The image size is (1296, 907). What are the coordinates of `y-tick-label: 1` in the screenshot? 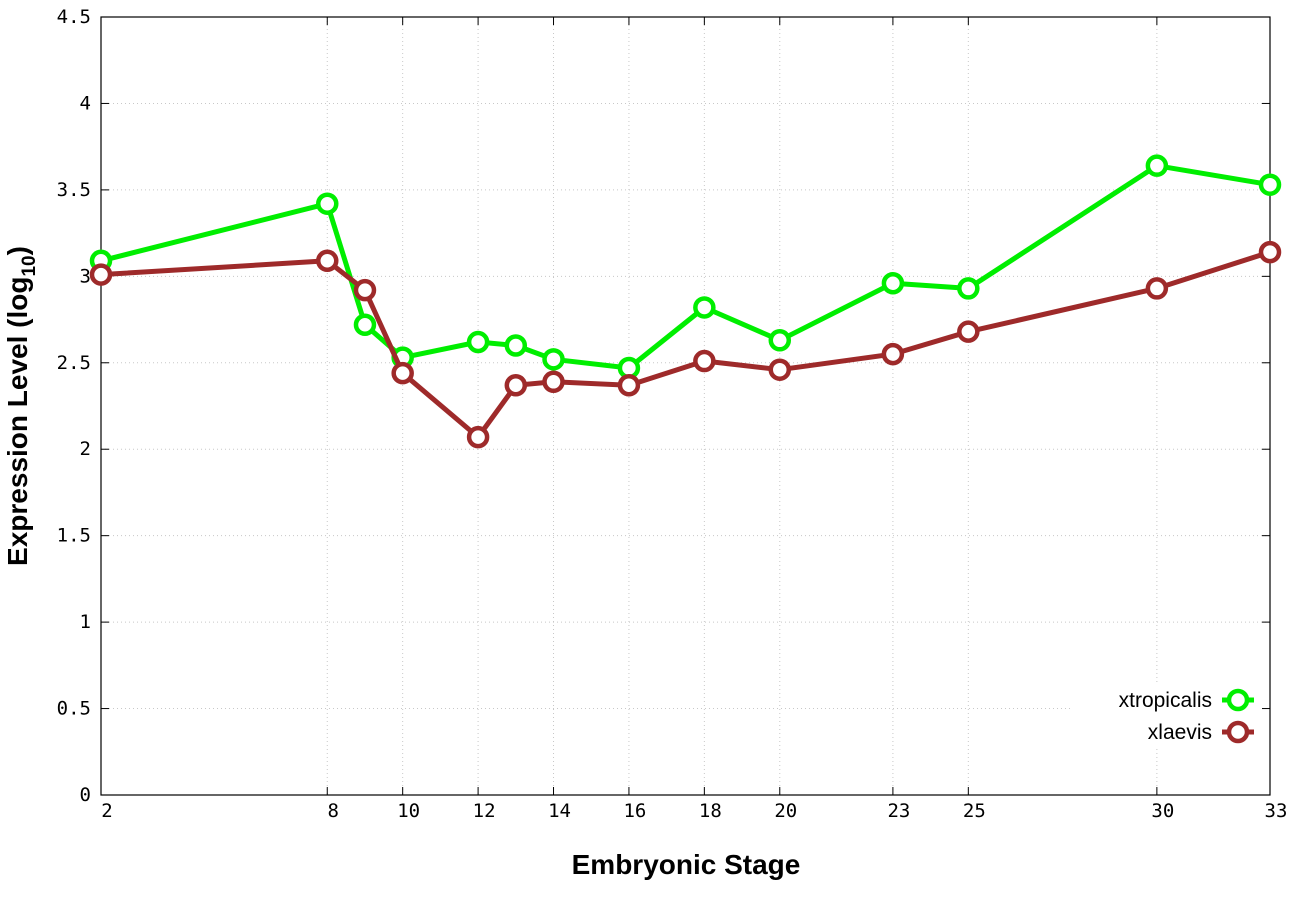 It's located at (85, 622).